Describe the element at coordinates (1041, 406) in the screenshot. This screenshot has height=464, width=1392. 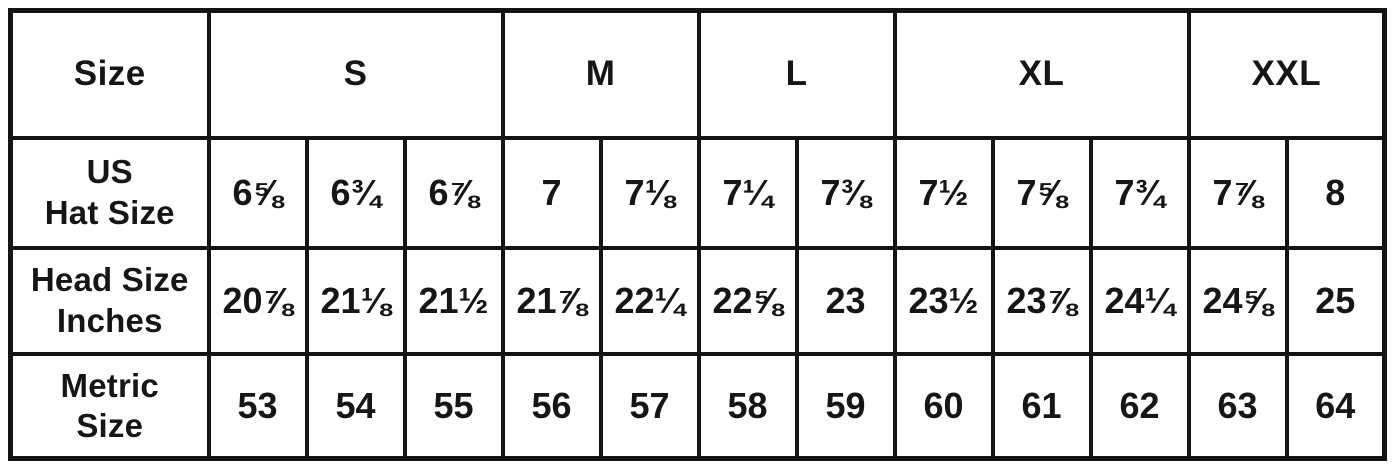
I see `metric-size-cell: 61` at that location.